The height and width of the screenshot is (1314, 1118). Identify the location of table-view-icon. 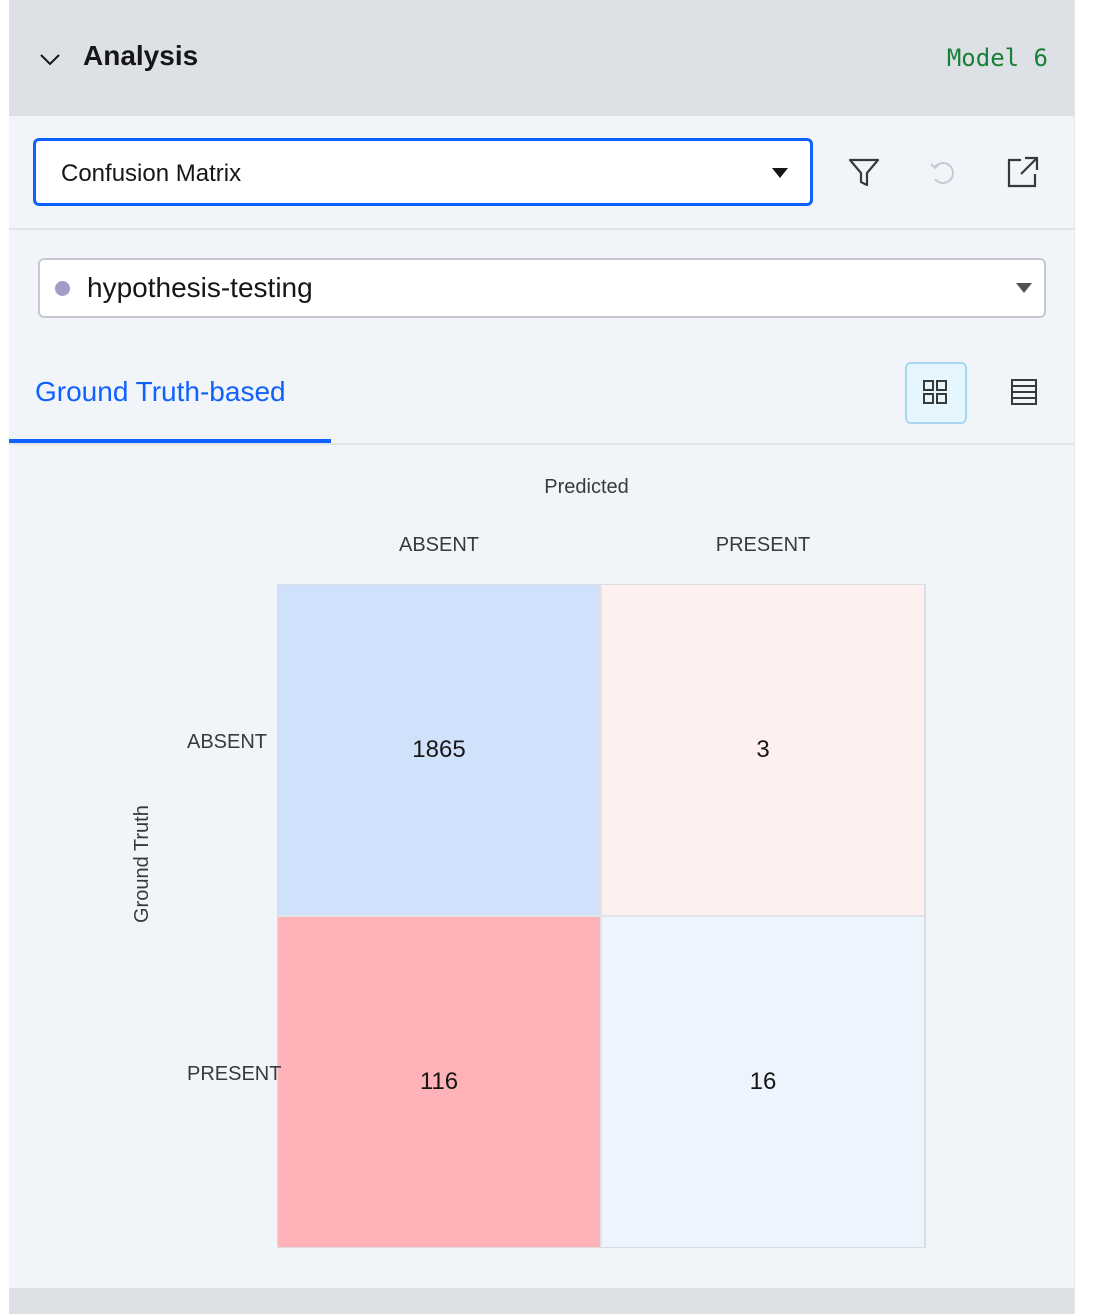
(1024, 392).